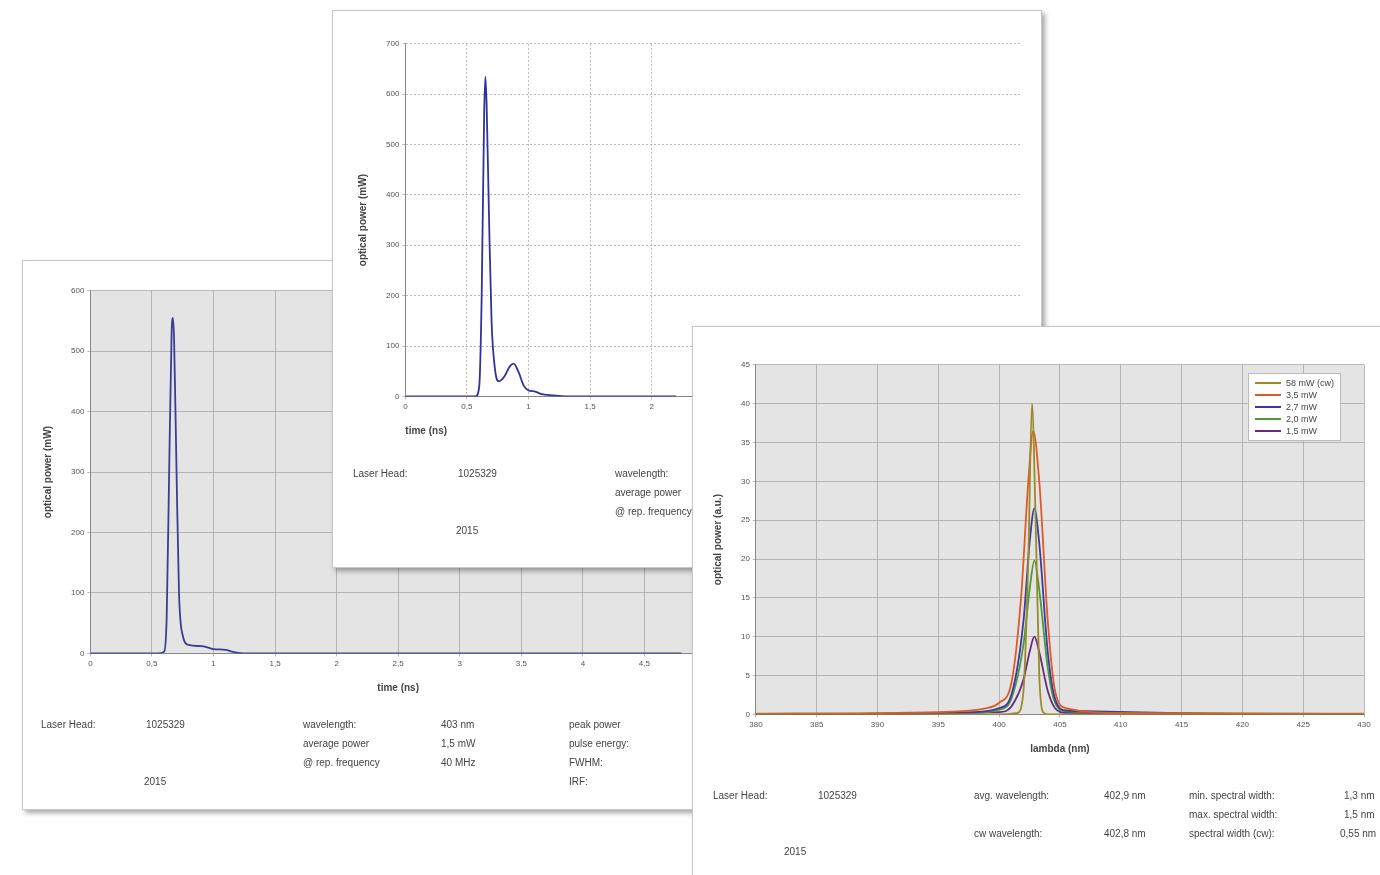 Image resolution: width=1380 pixels, height=875 pixels. I want to click on annotation: @ rep. frequency, so click(653, 512).